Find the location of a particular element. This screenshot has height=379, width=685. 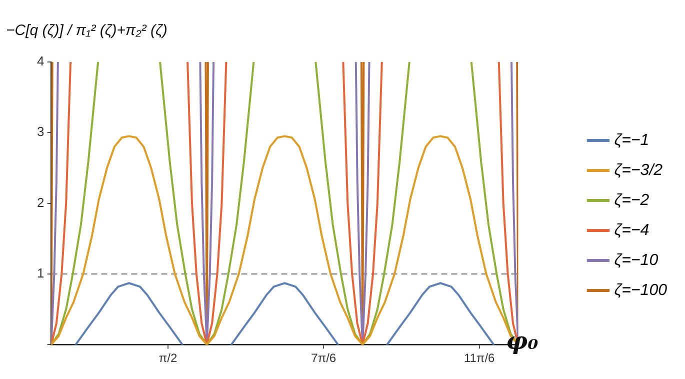

y-tick-label: 3 is located at coordinates (40, 132).